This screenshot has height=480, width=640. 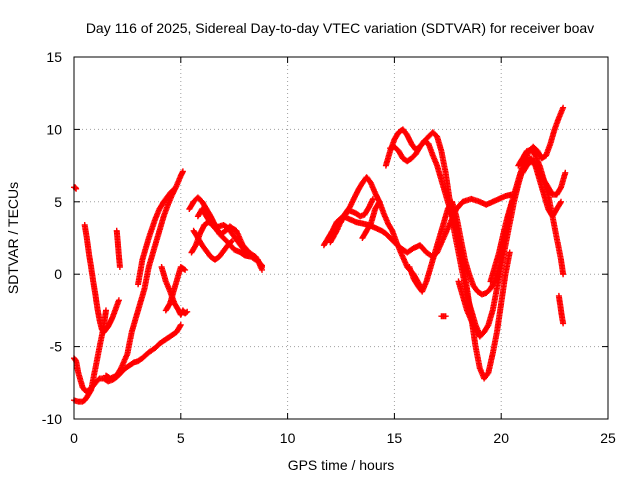 What do you see at coordinates (501, 438) in the screenshot?
I see `x-tick-label: 20` at bounding box center [501, 438].